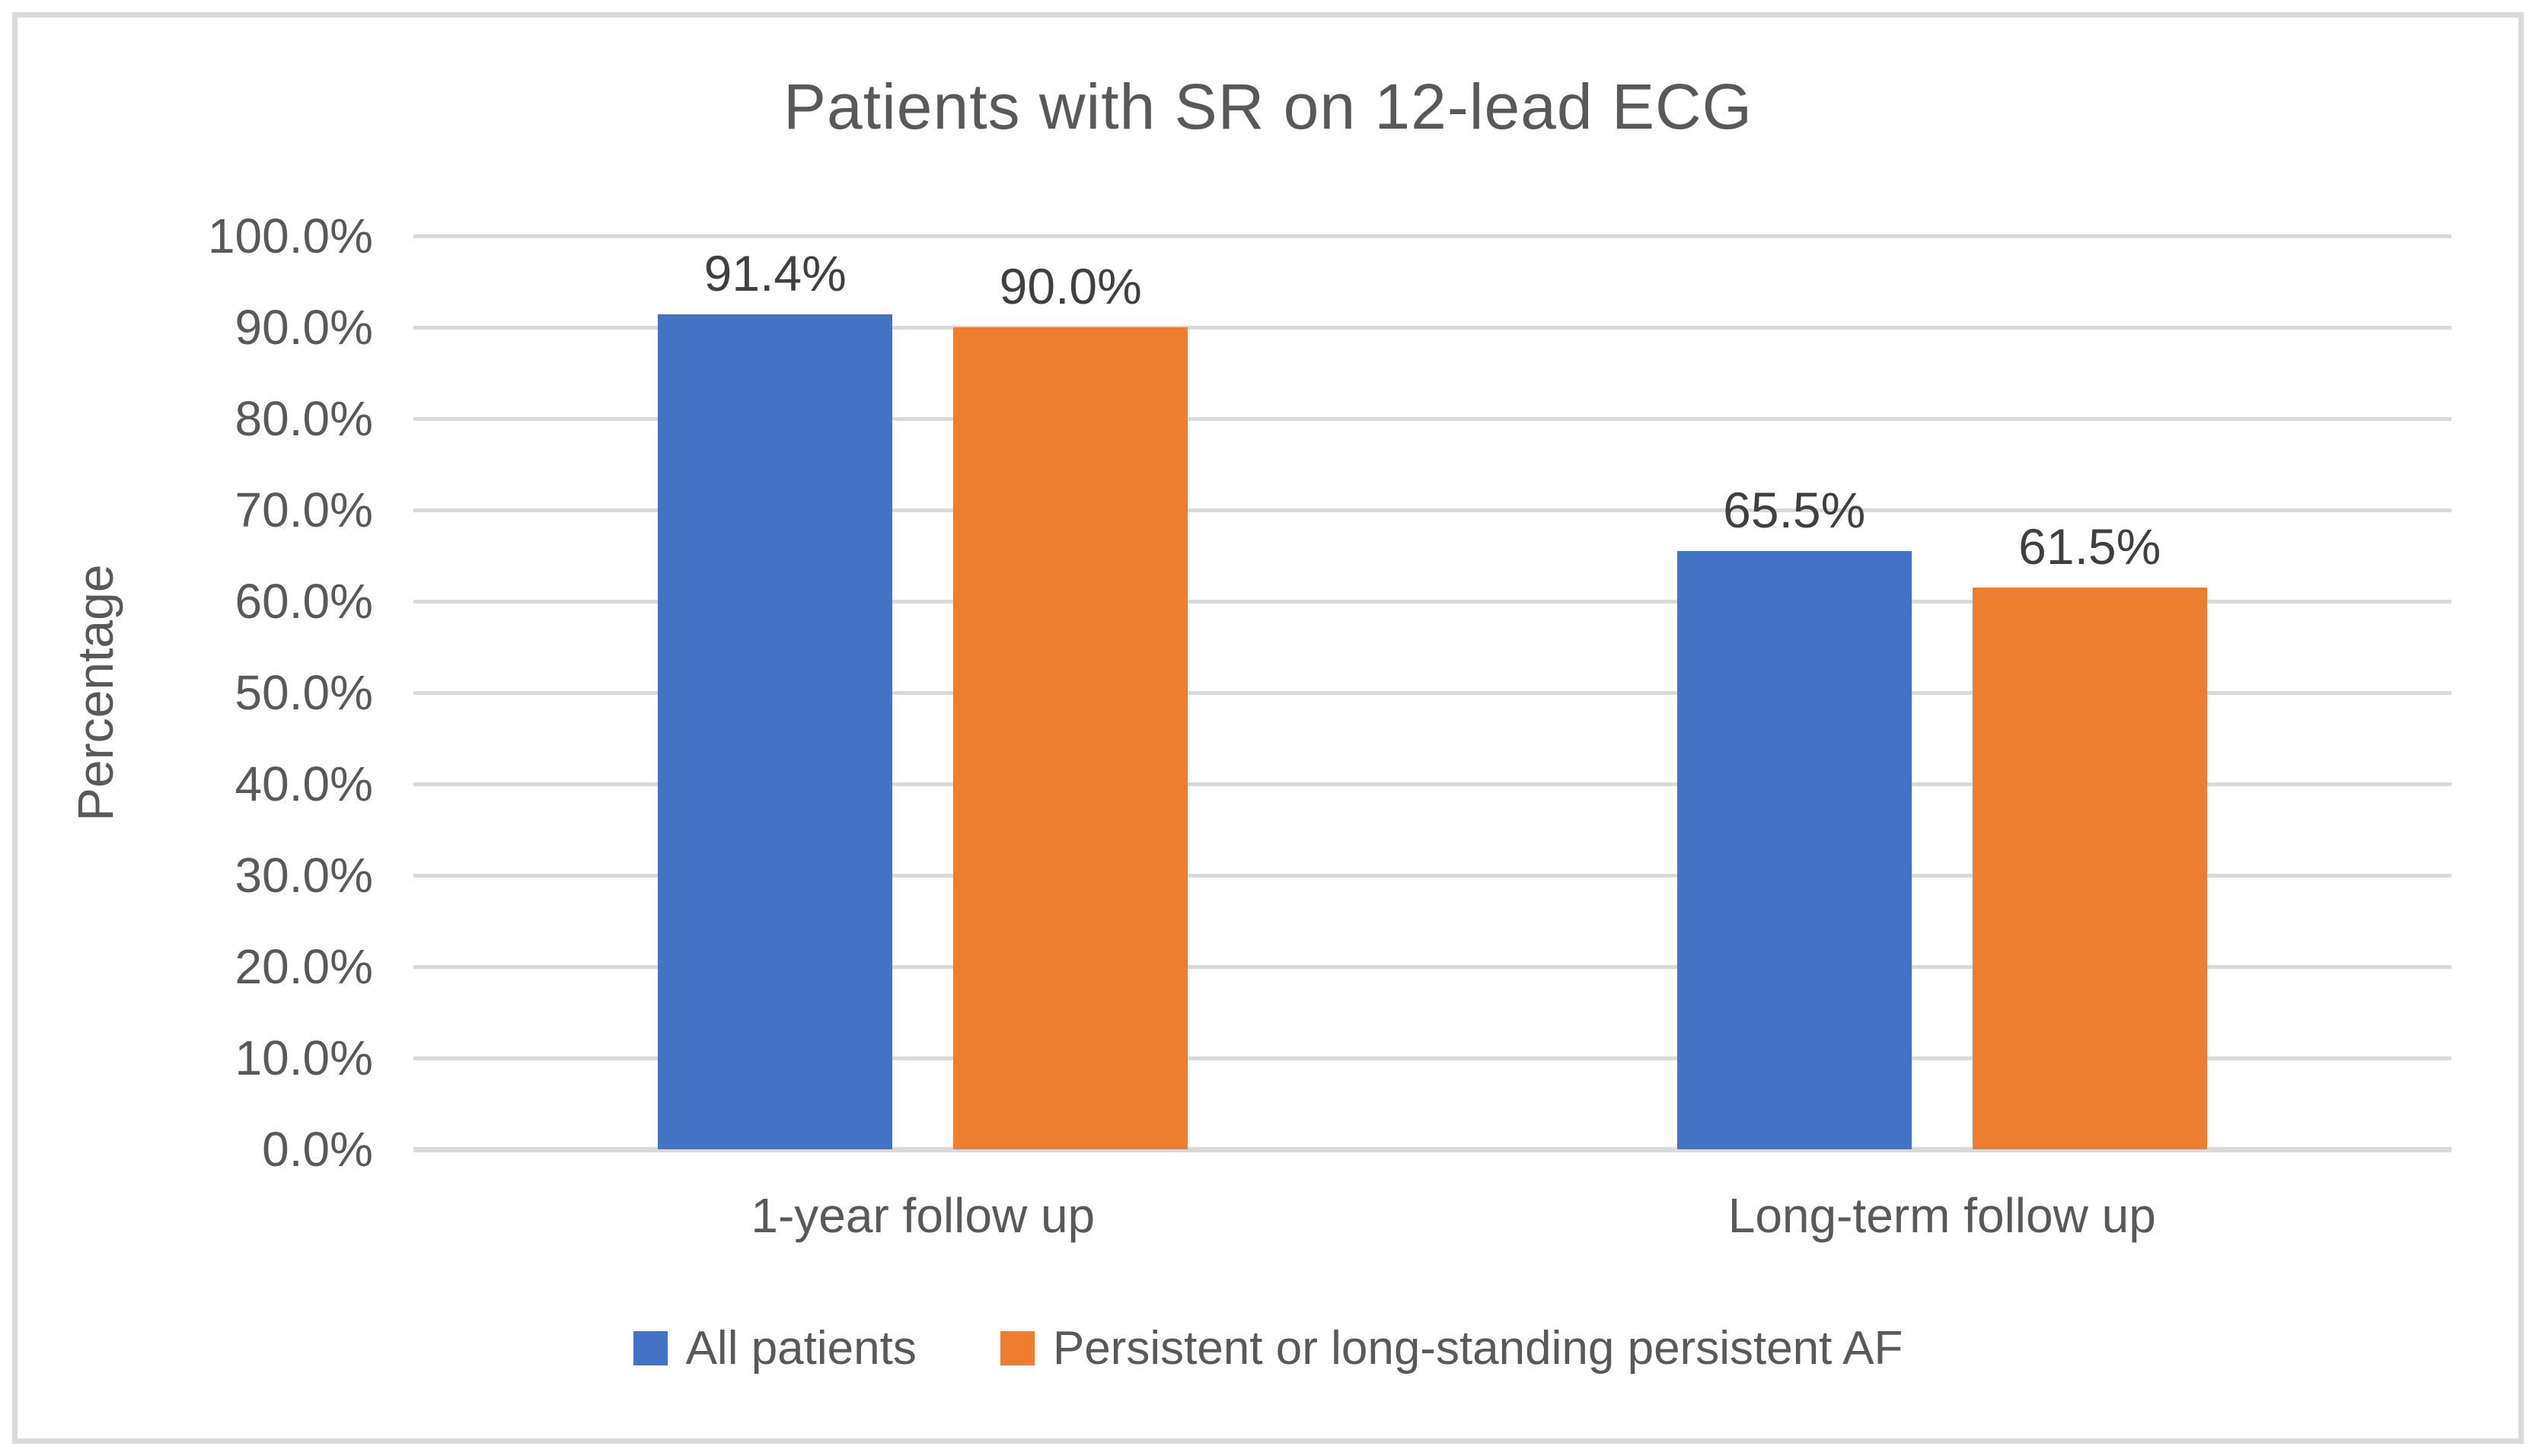 This screenshot has width=2536, height=1456. Describe the element at coordinates (2089, 546) in the screenshot. I see `data-label: 61.5%` at that location.